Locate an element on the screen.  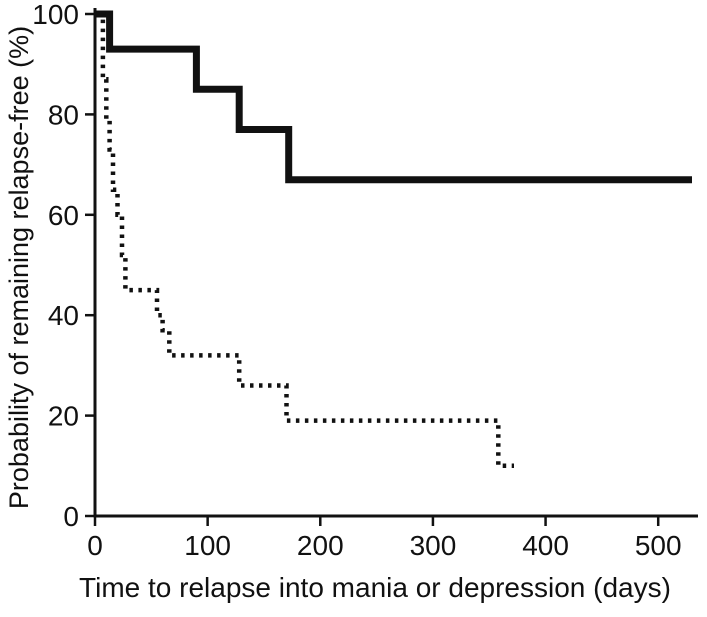
x-tick-label: 300 is located at coordinates (433, 545).